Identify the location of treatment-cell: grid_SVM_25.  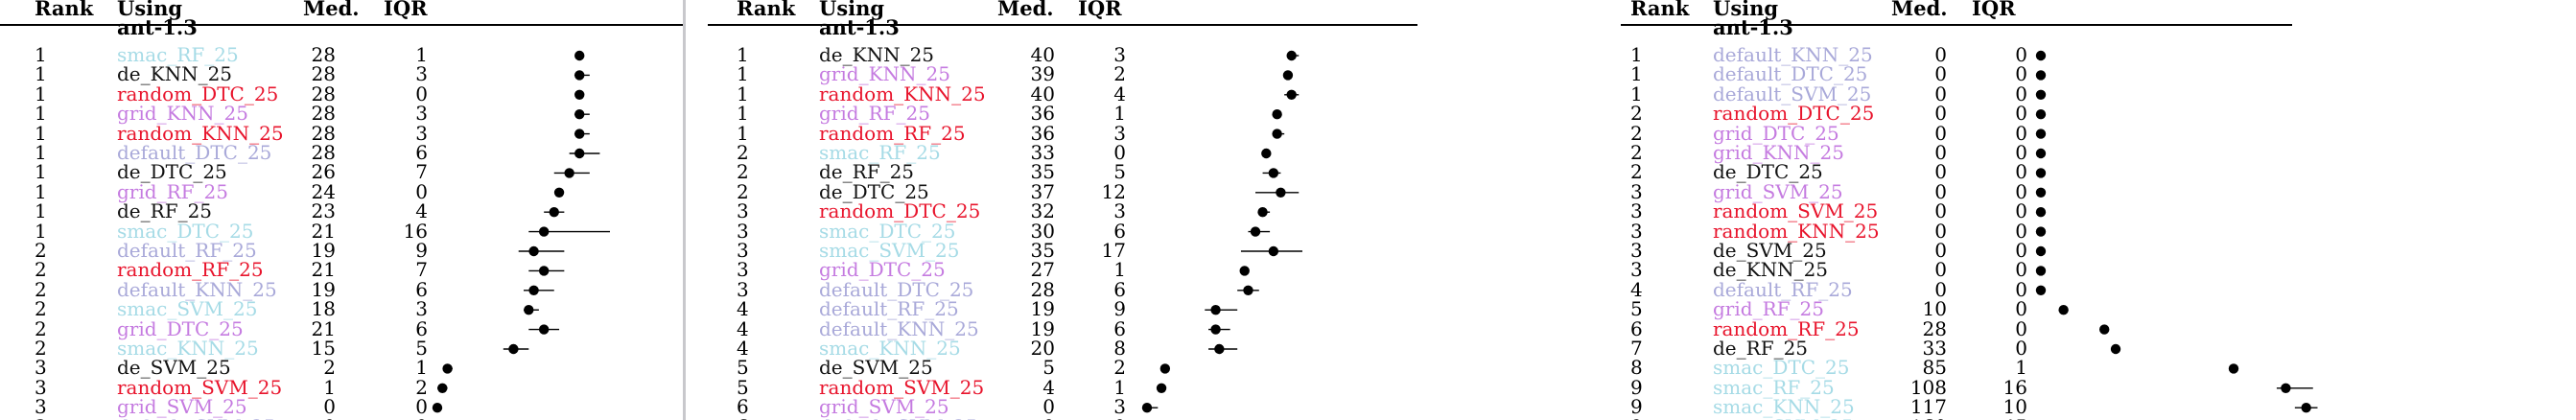
(1778, 191).